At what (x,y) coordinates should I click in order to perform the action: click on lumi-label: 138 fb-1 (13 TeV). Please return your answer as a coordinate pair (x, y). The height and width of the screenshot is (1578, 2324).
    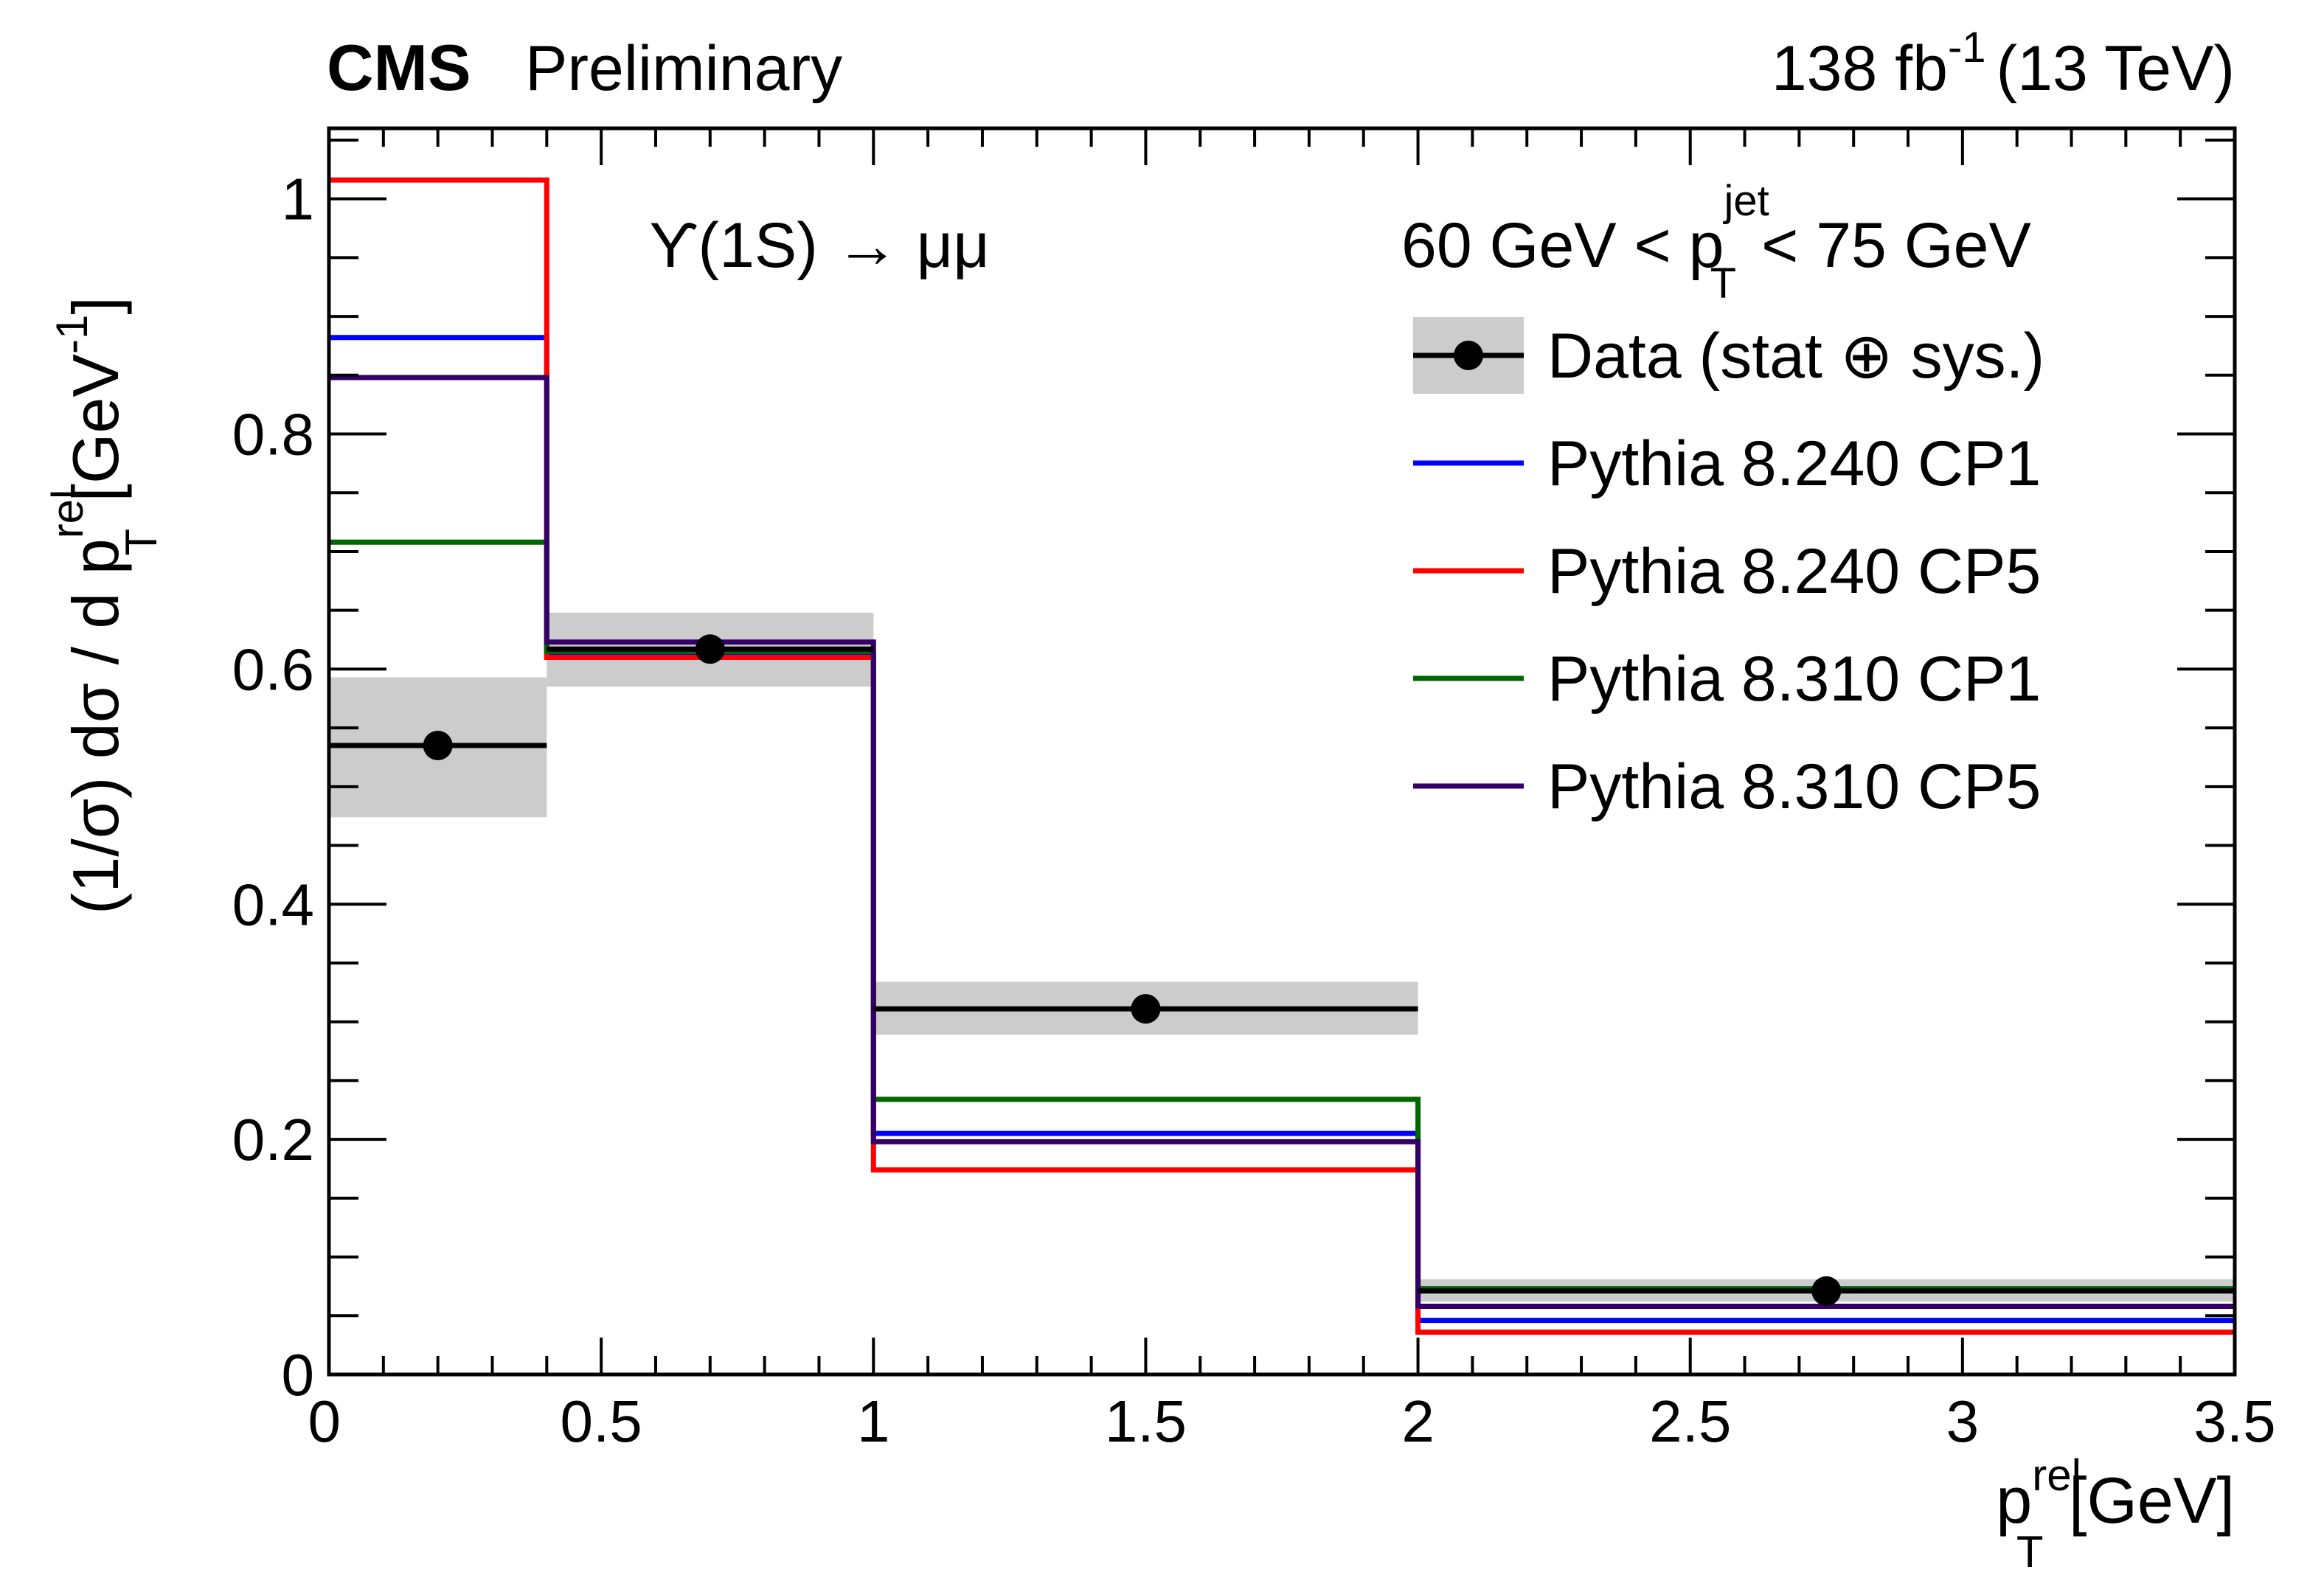
    Looking at the image, I should click on (2004, 64).